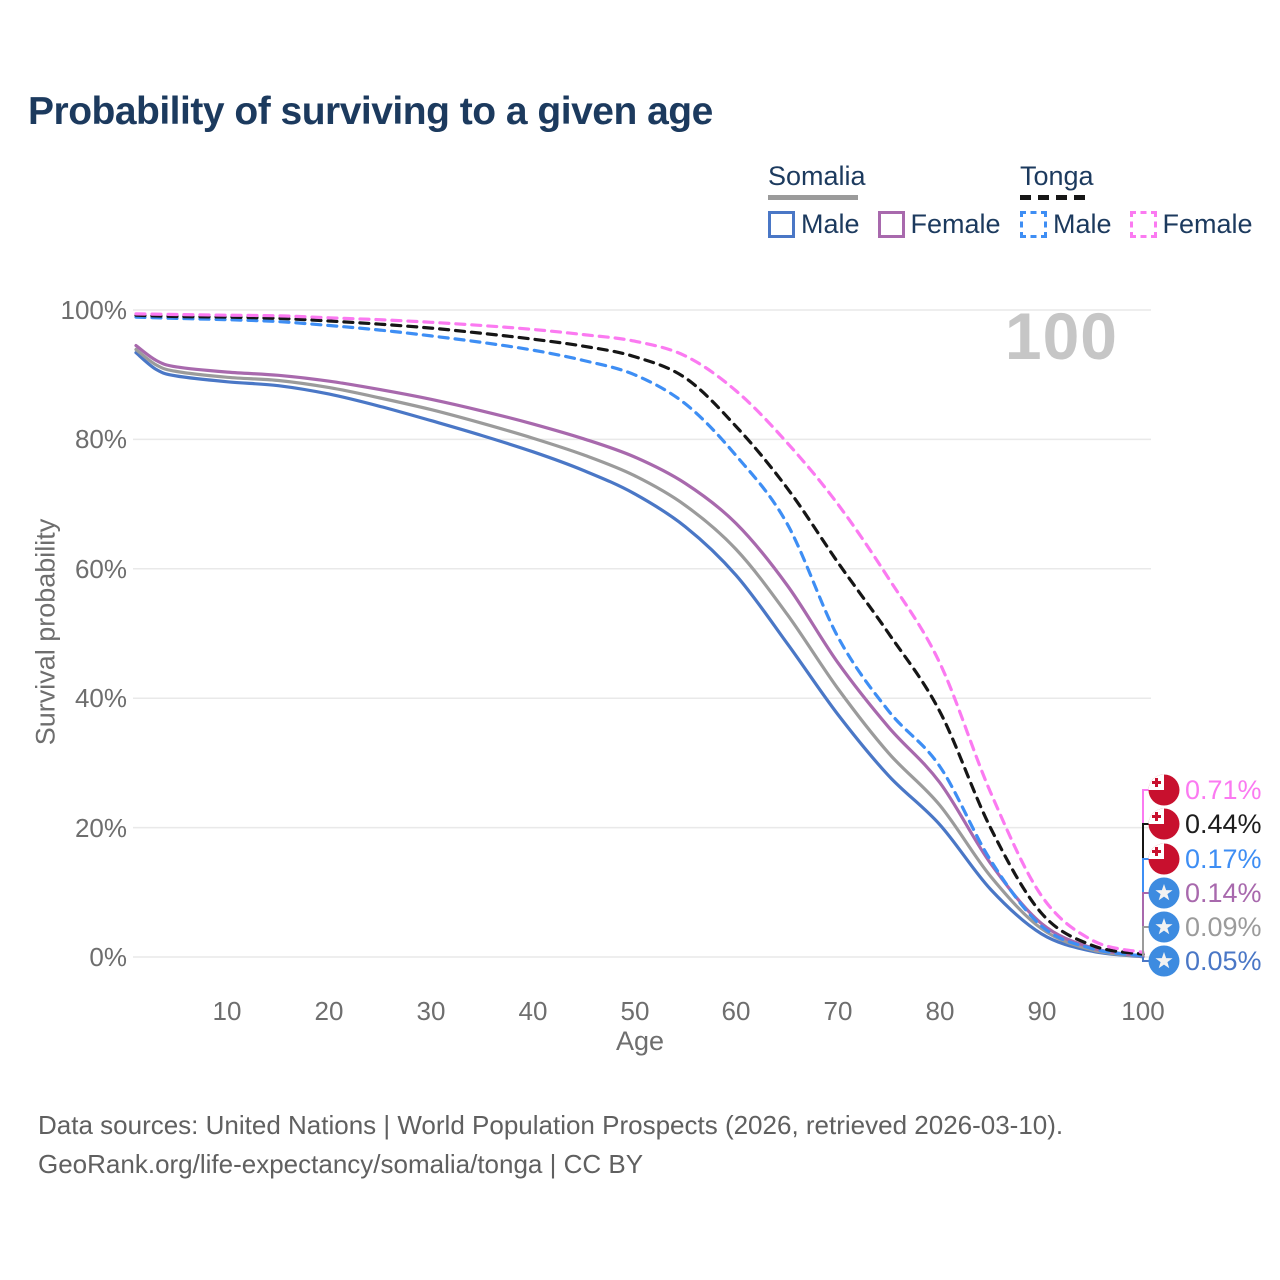 The height and width of the screenshot is (1280, 1280). Describe the element at coordinates (640, 1041) in the screenshot. I see `x-axis-title: Age` at that location.